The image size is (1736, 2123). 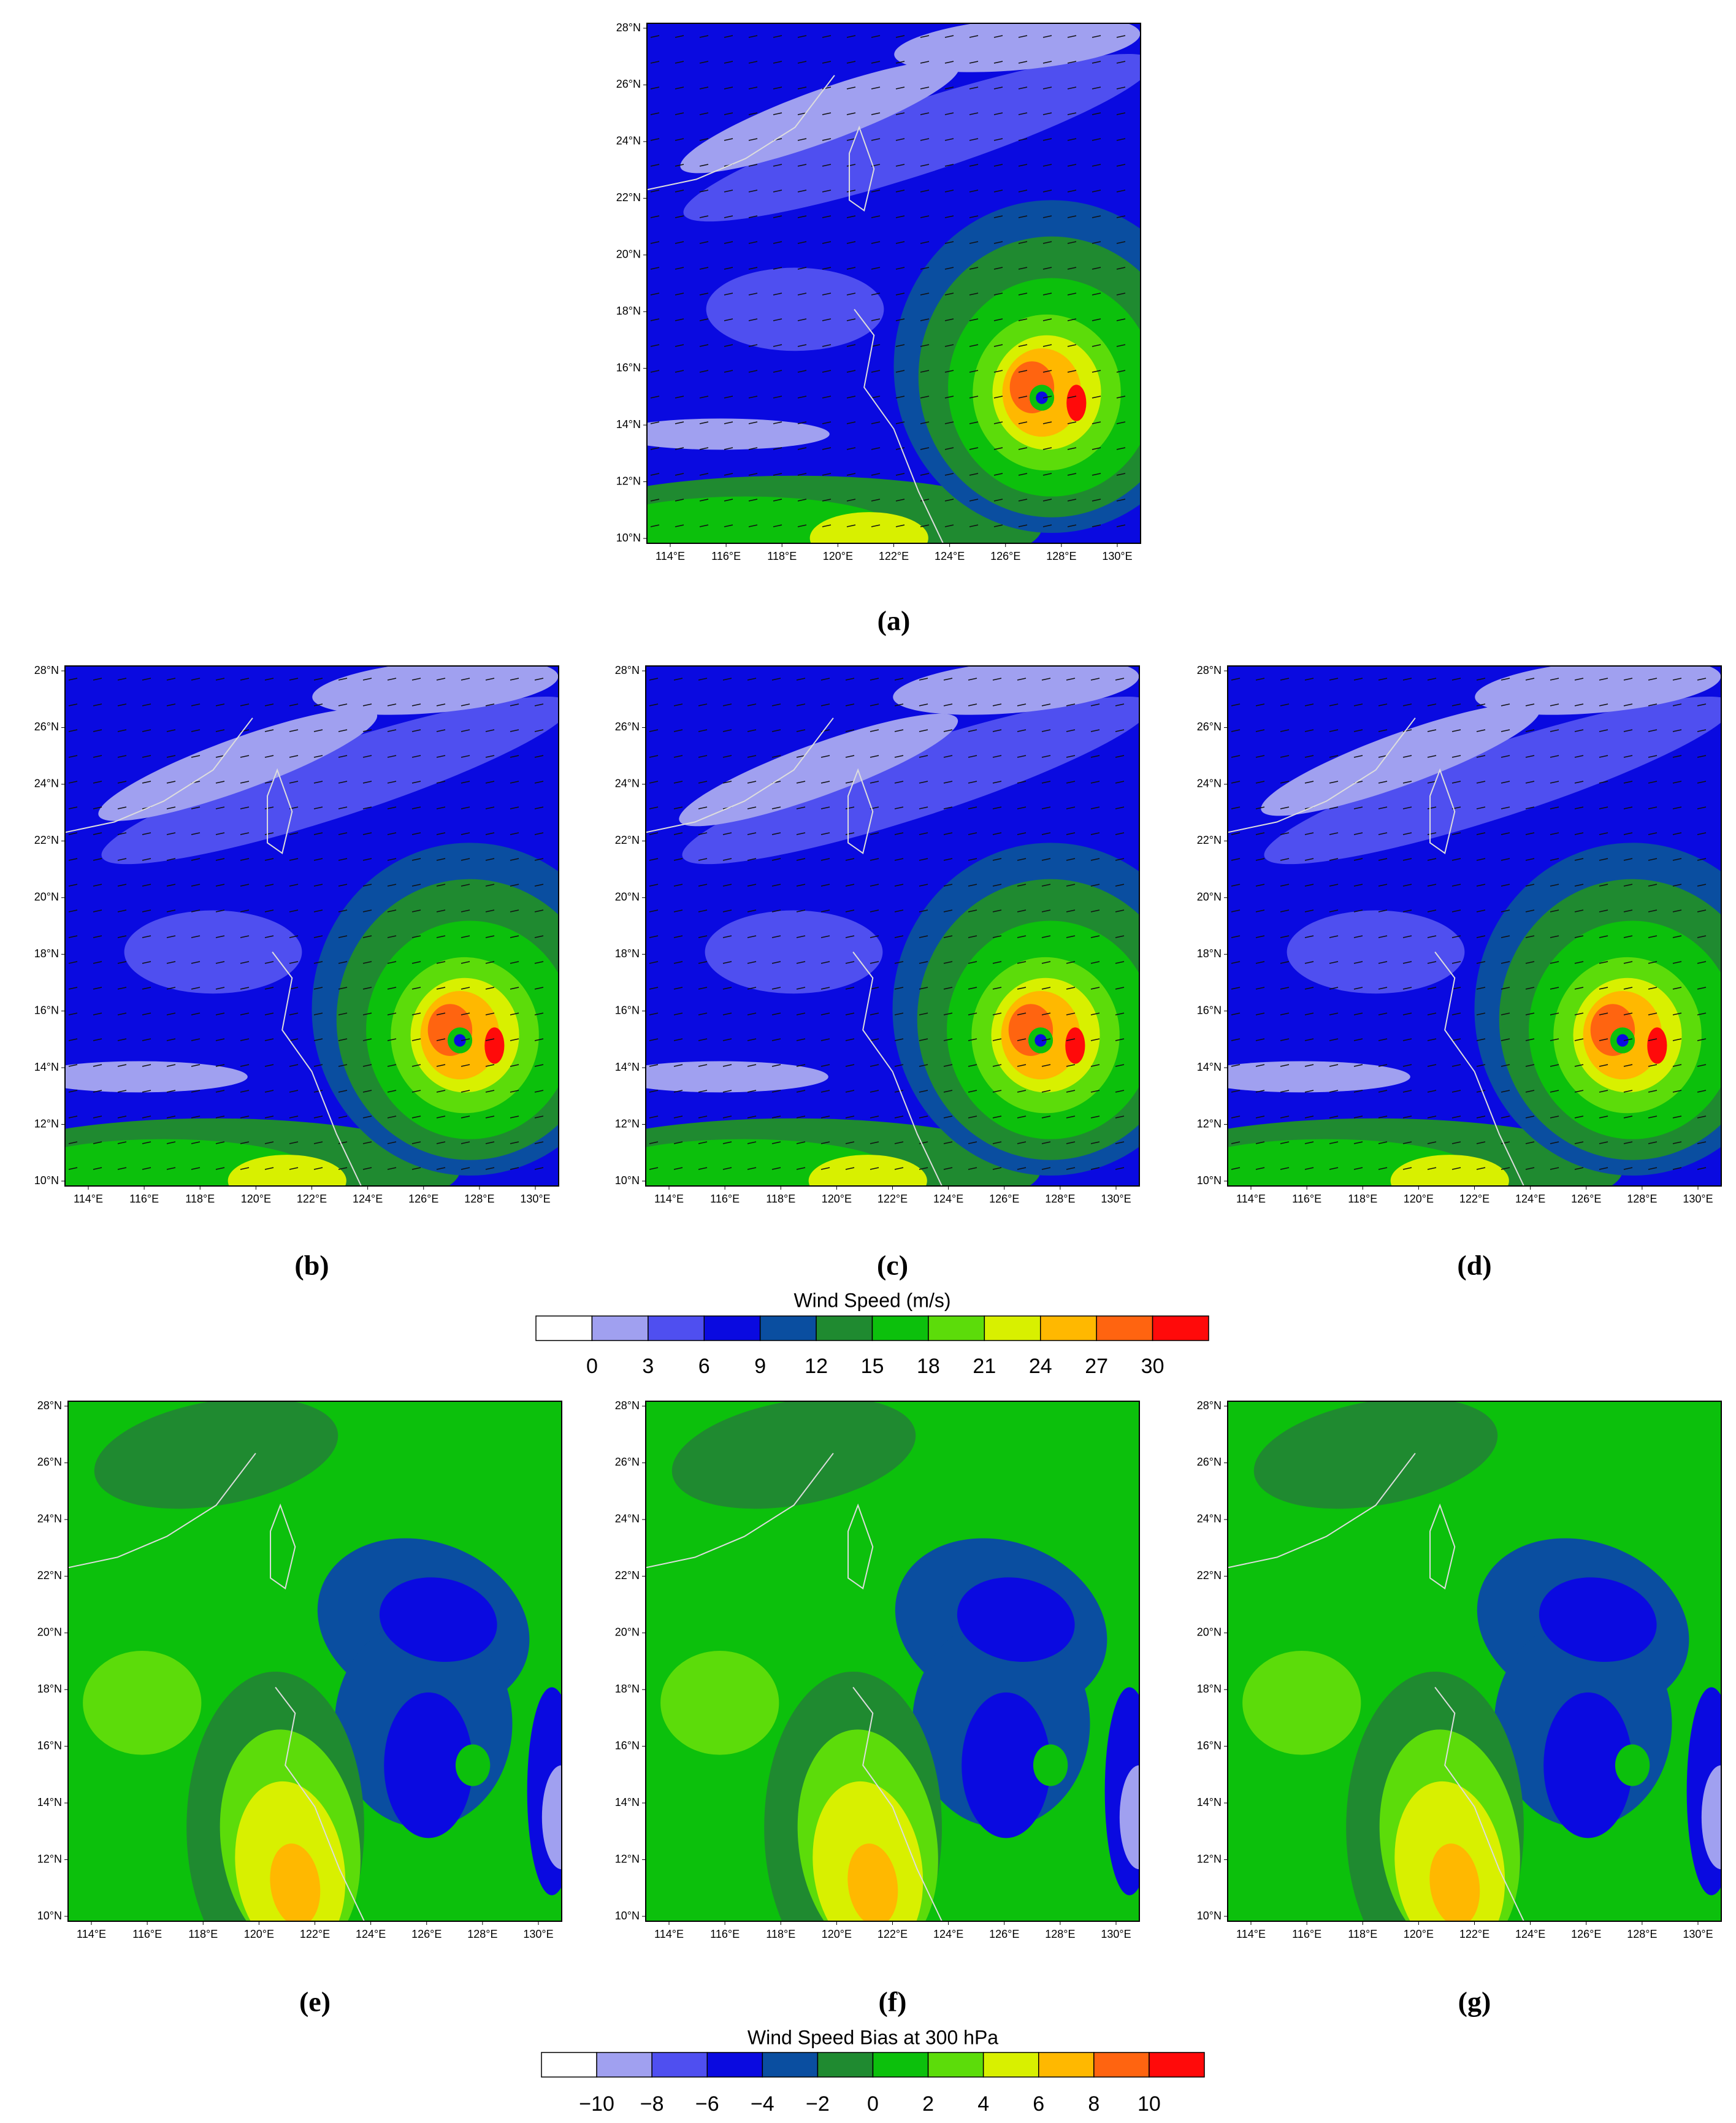 I want to click on lon-label: 130°E, so click(x=1116, y=1199).